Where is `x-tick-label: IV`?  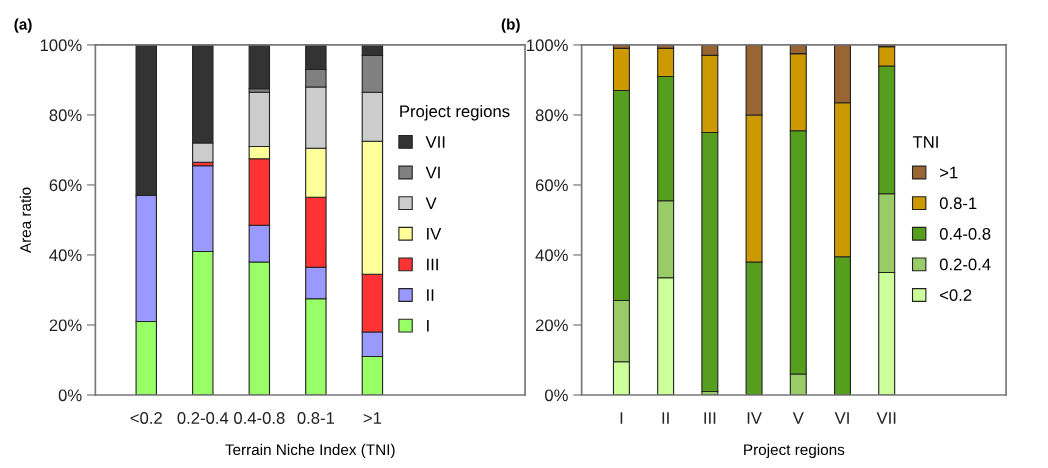 x-tick-label: IV is located at coordinates (754, 418).